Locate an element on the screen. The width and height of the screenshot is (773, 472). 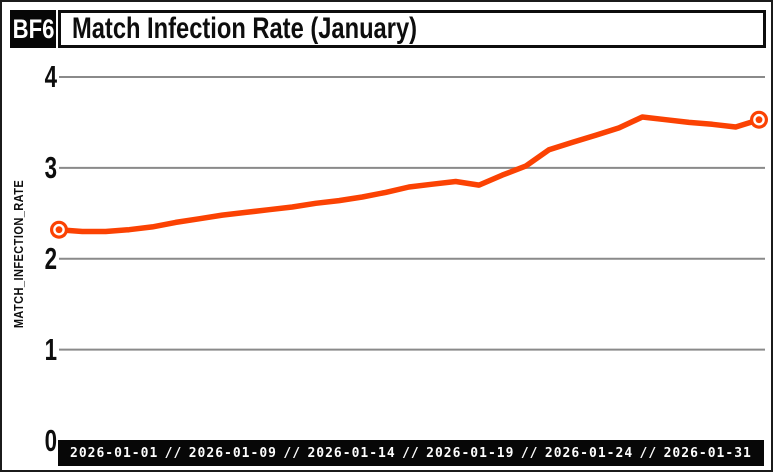
y-tick-label: 4 is located at coordinates (50, 76).